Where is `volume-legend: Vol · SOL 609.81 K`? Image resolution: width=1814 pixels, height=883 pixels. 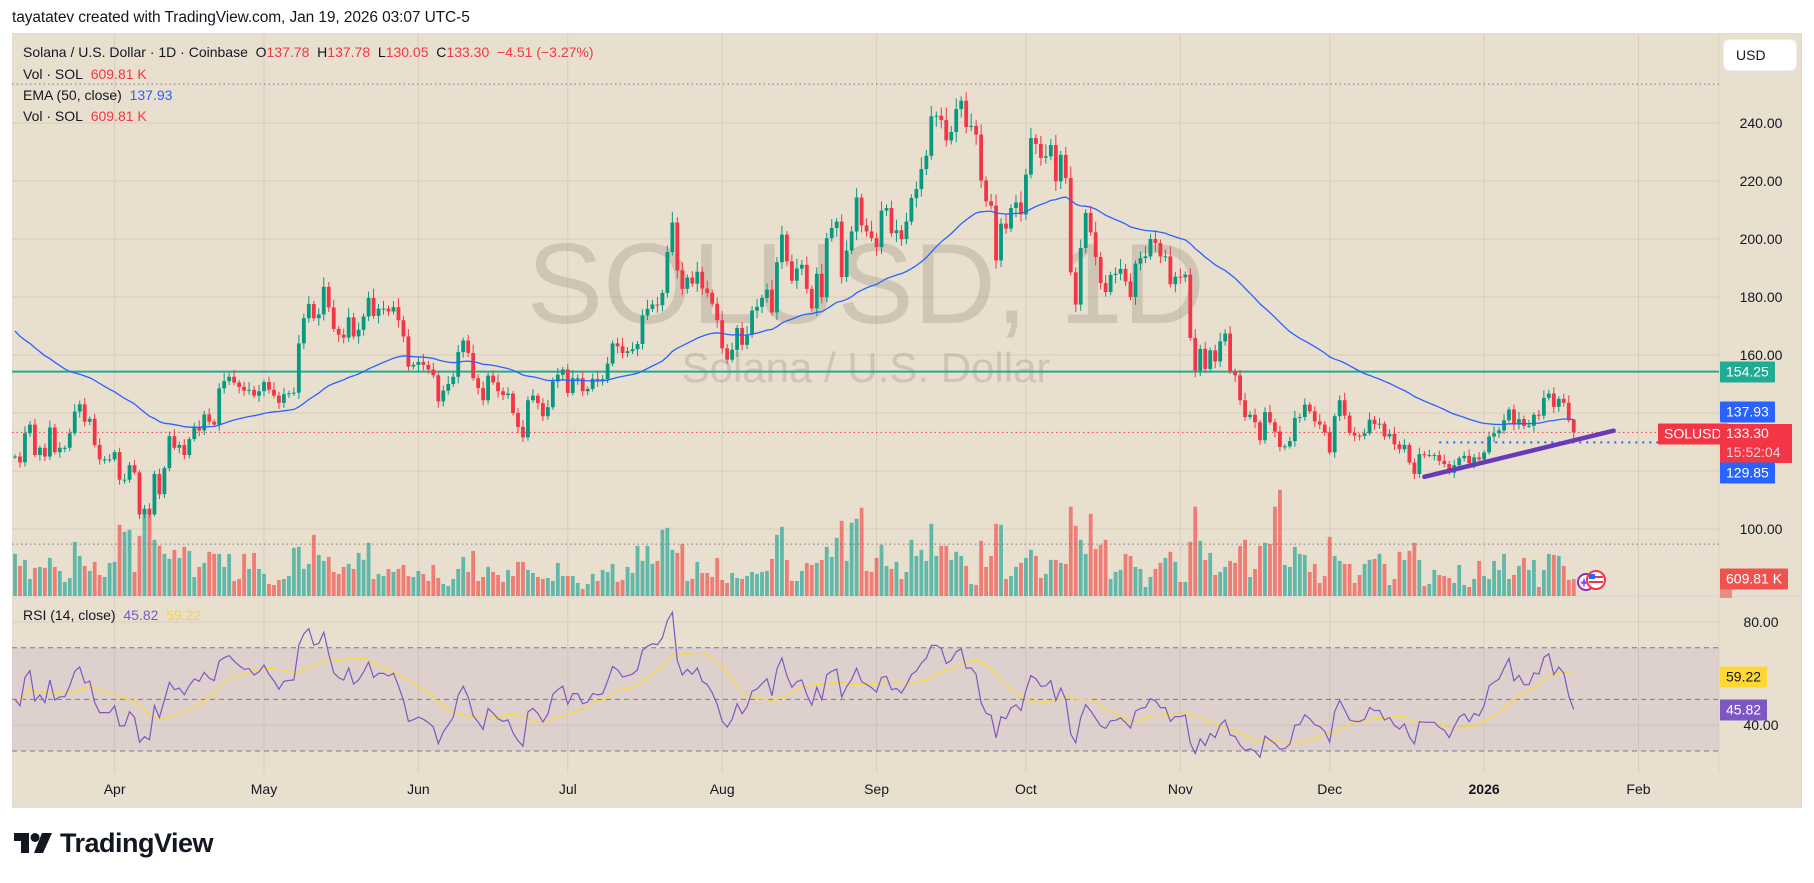 volume-legend: Vol · SOL 609.81 K is located at coordinates (85, 74).